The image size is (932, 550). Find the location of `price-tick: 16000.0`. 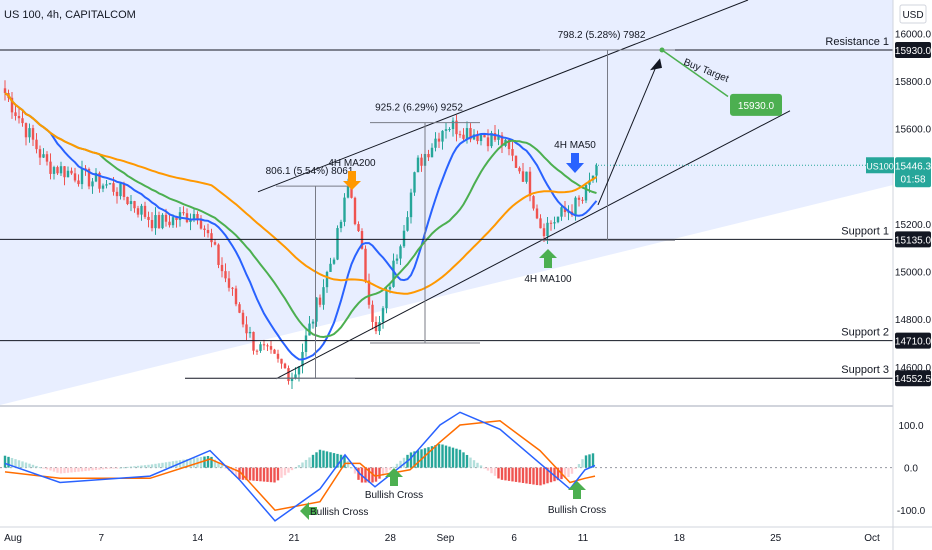

price-tick: 16000.0 is located at coordinates (913, 34).